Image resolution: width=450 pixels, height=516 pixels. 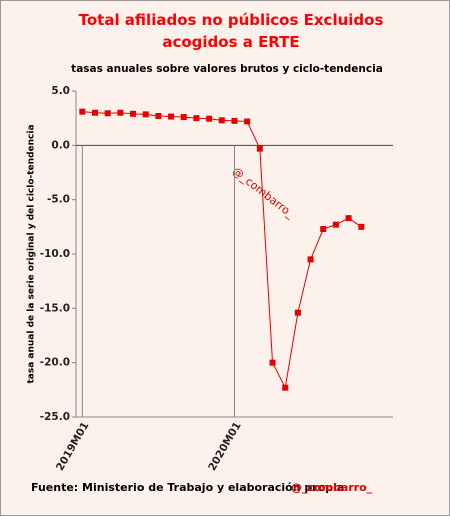 What do you see at coordinates (73, 446) in the screenshot?
I see `x-tick-label: 2019M01` at bounding box center [73, 446].